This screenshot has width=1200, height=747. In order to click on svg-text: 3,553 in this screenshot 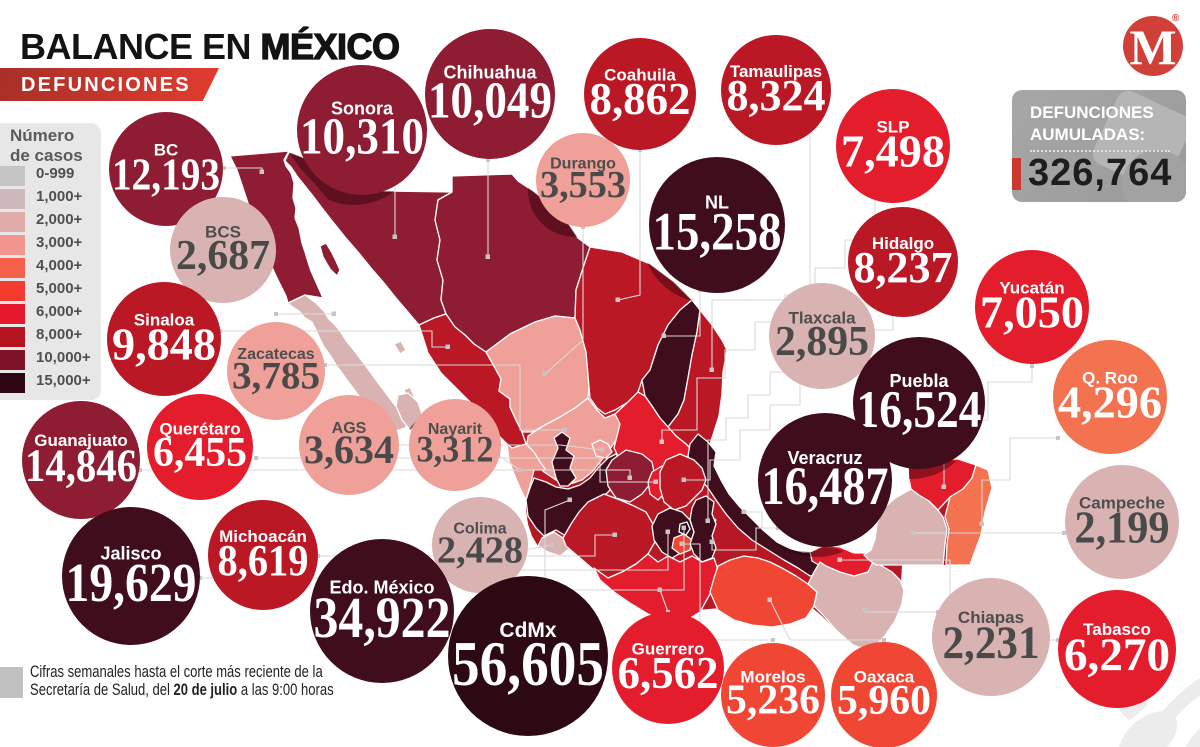, I will do `click(583, 185)`.